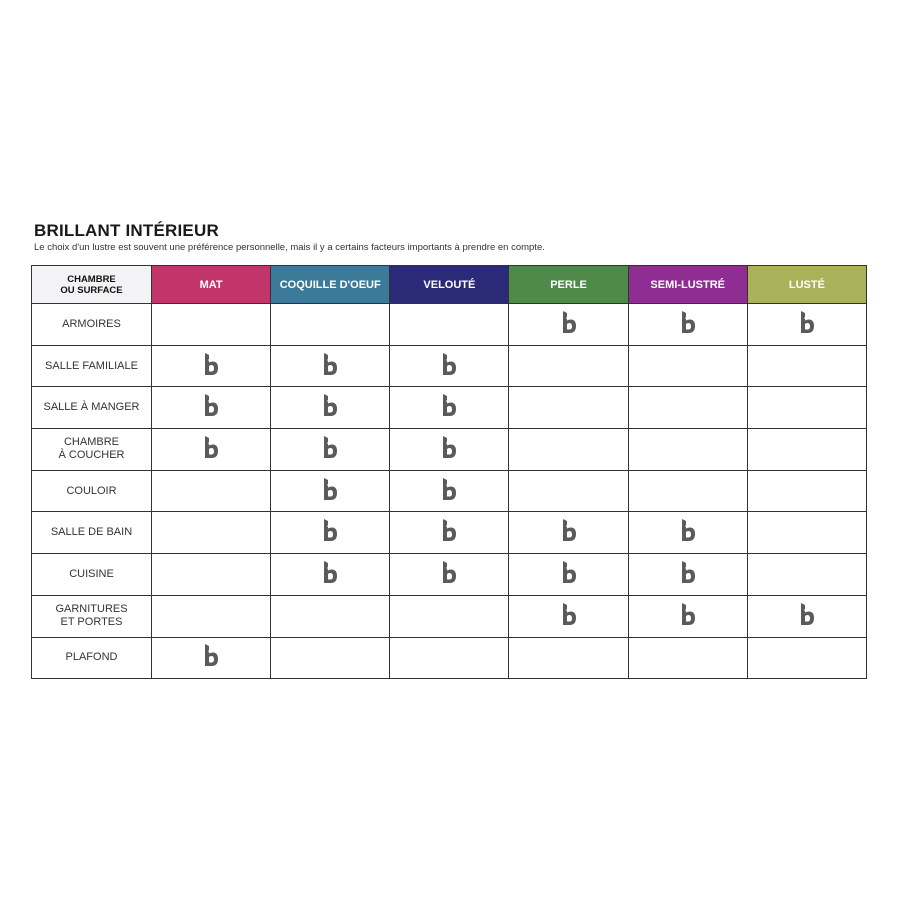 This screenshot has height=900, width=900. Describe the element at coordinates (91, 574) in the screenshot. I see `row-label: CUISINE` at that location.